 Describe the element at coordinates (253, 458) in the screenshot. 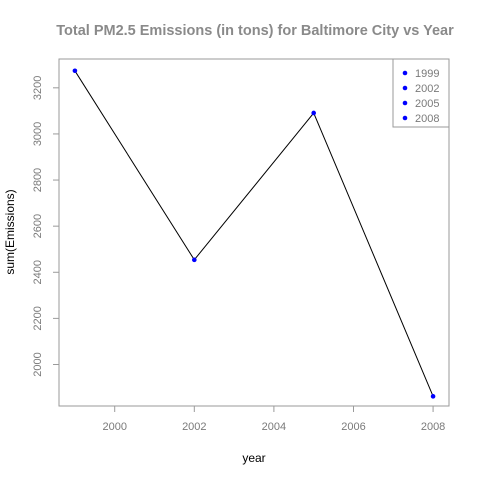

I see `x-axis-label: year` at that location.